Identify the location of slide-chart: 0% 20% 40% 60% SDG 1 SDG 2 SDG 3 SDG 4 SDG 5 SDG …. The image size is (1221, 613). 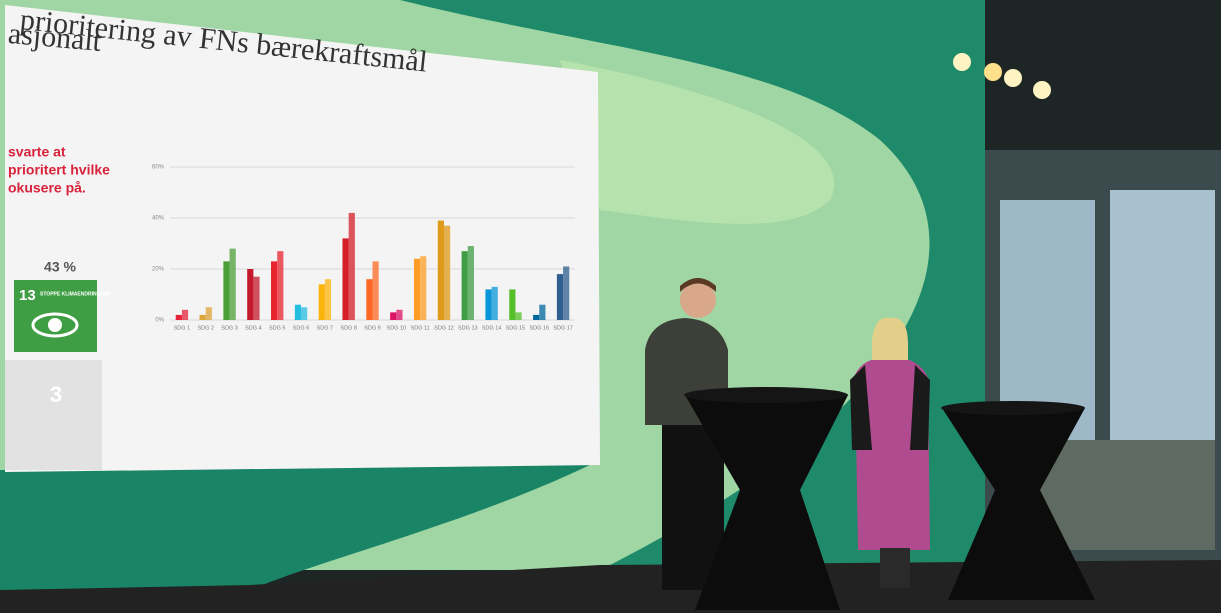
(363, 248).